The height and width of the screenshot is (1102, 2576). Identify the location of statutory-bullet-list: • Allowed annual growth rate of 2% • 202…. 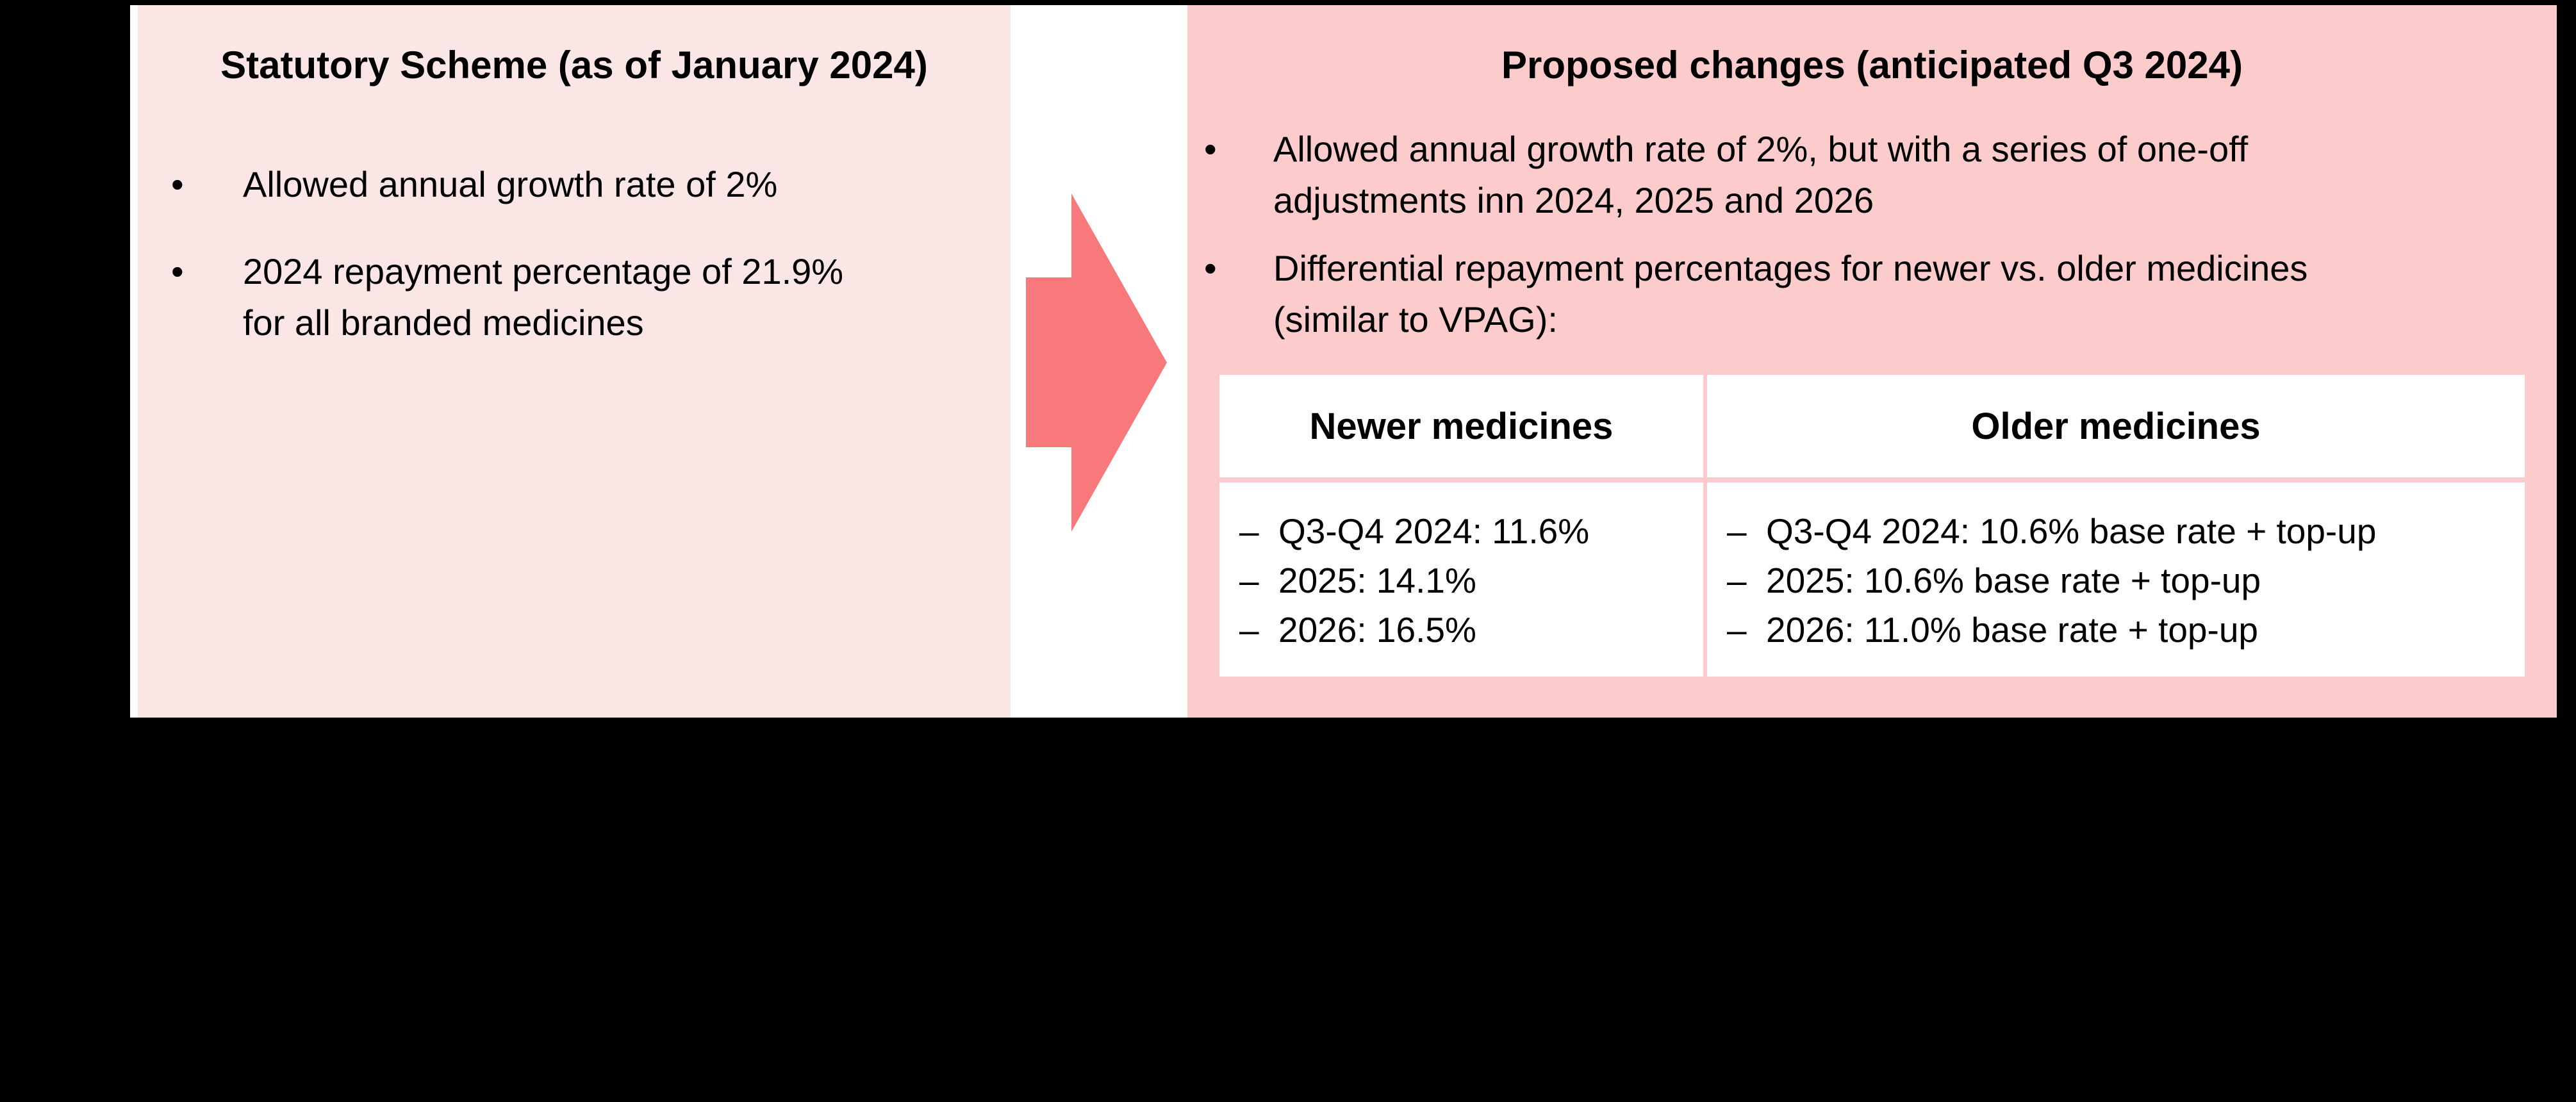
(574, 254).